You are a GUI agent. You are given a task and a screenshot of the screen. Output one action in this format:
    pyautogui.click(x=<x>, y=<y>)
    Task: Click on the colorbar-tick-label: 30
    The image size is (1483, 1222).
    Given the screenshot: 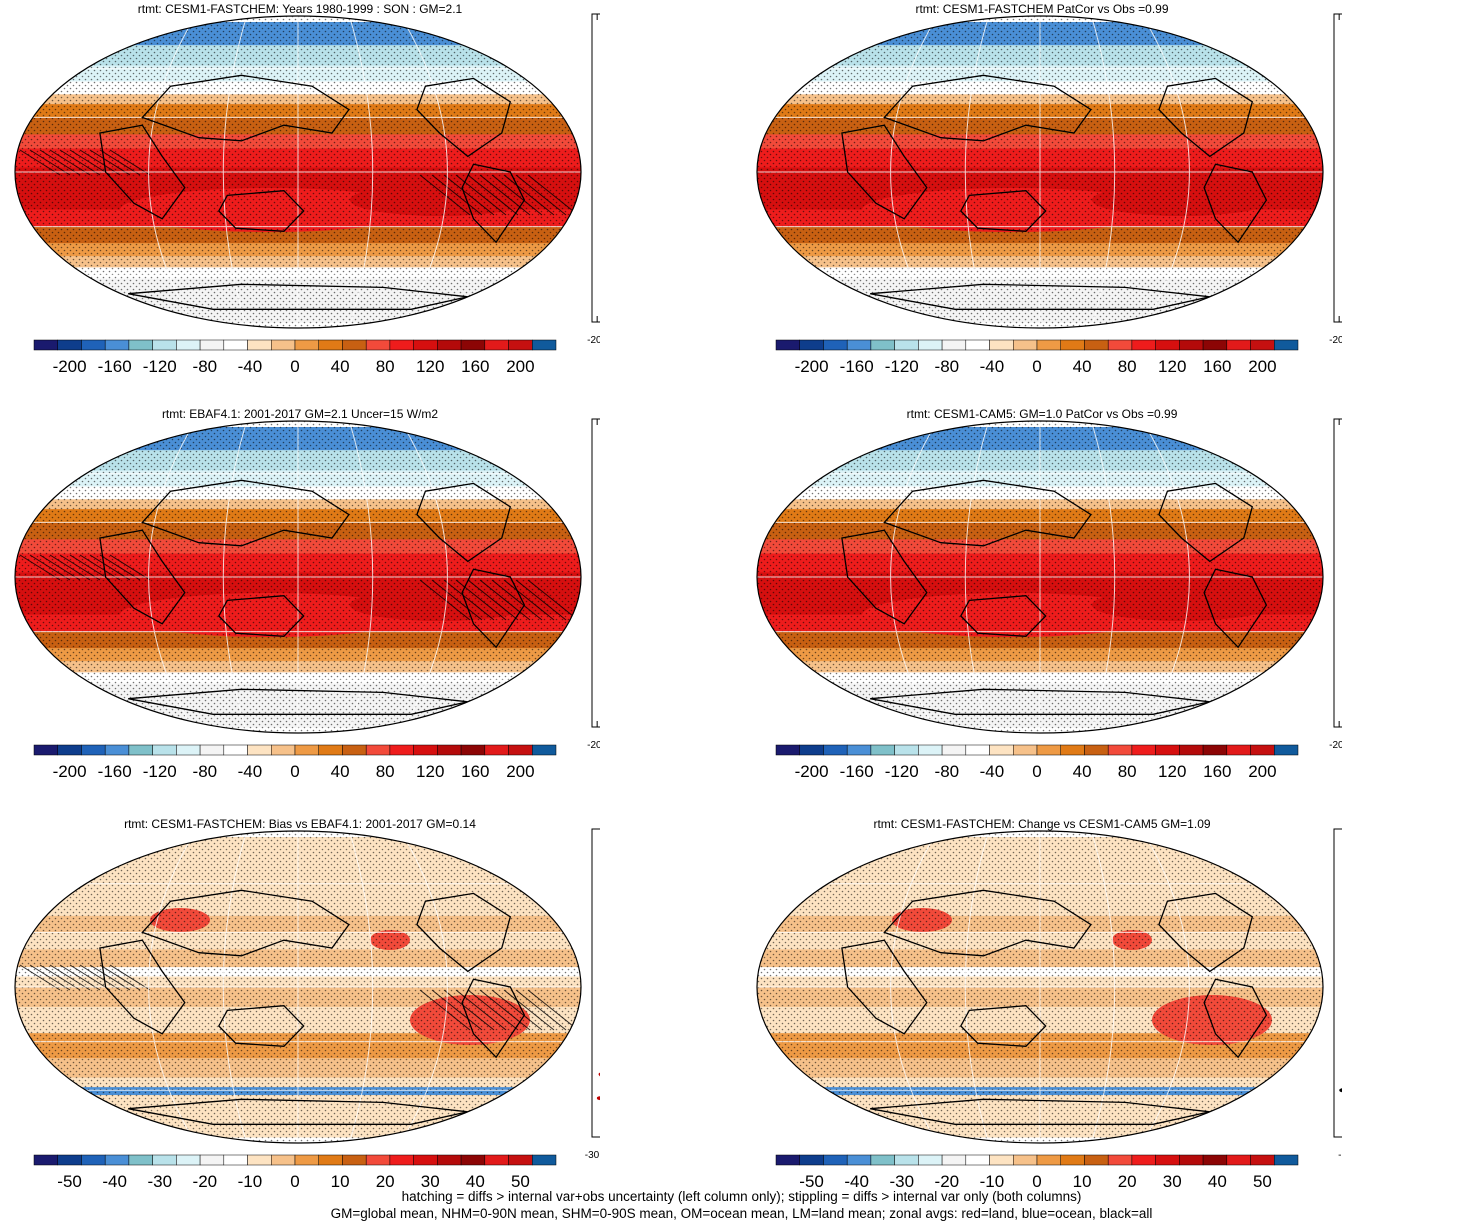 What is the action you would take?
    pyautogui.click(x=1172, y=1181)
    